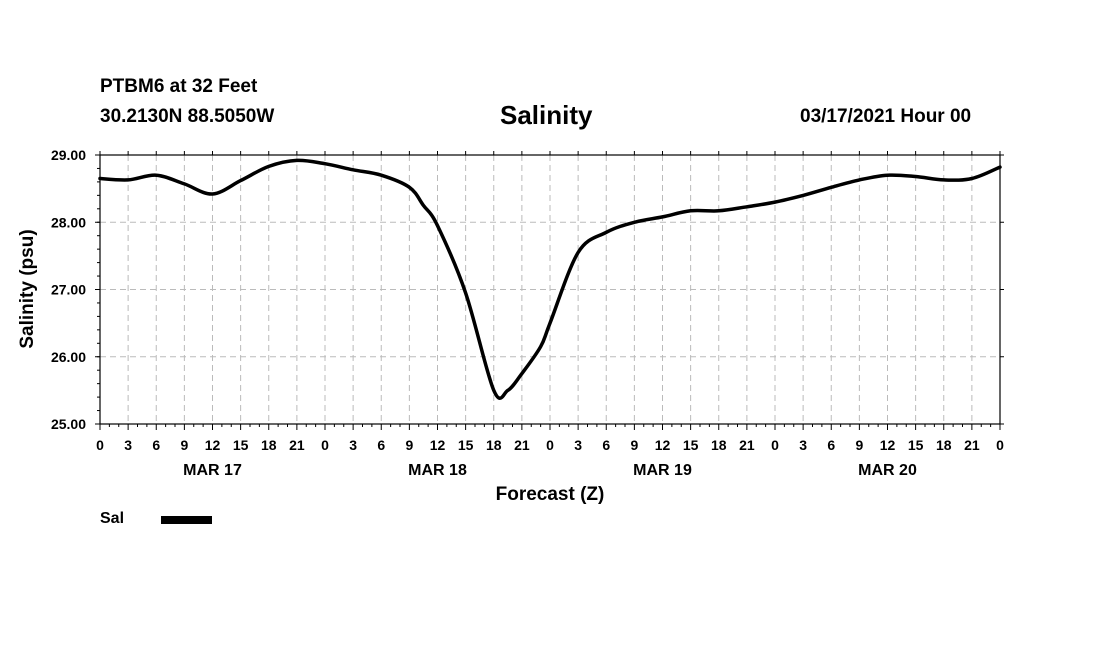  What do you see at coordinates (112, 518) in the screenshot?
I see `legend-label: Sal` at bounding box center [112, 518].